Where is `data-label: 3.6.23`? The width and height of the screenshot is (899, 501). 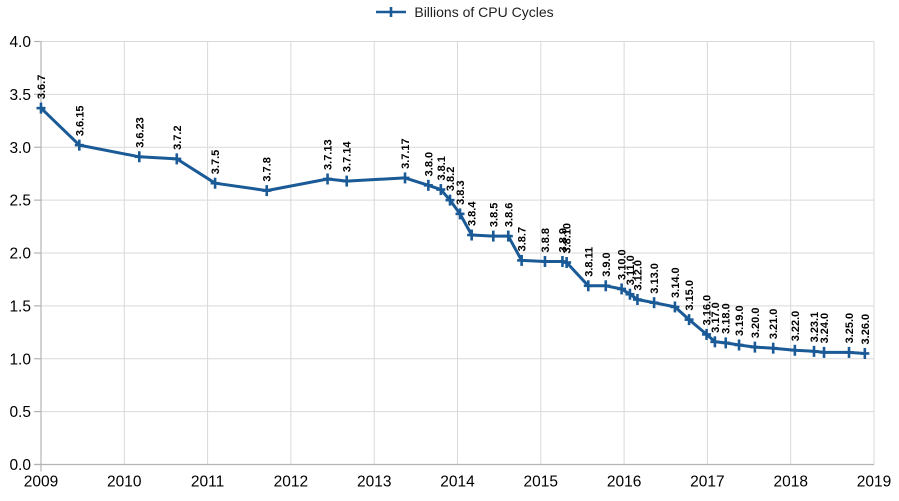 data-label: 3.6.23 is located at coordinates (140, 132).